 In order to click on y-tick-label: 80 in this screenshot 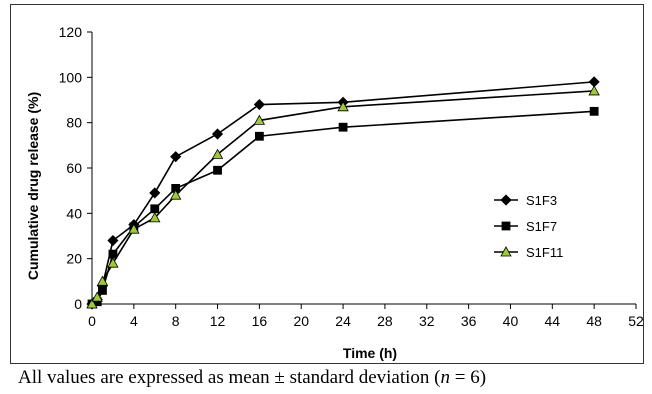, I will do `click(74, 123)`.